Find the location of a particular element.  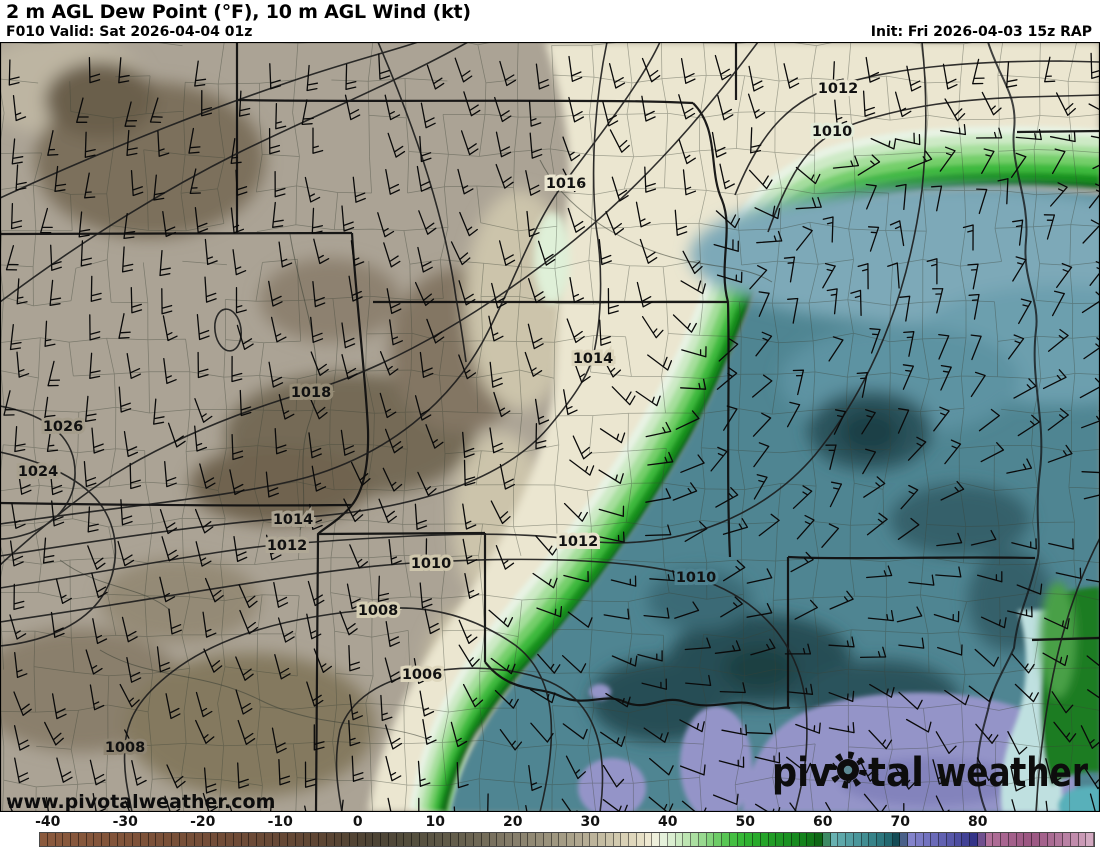

colorbar-tick-label: 60 is located at coordinates (823, 822).